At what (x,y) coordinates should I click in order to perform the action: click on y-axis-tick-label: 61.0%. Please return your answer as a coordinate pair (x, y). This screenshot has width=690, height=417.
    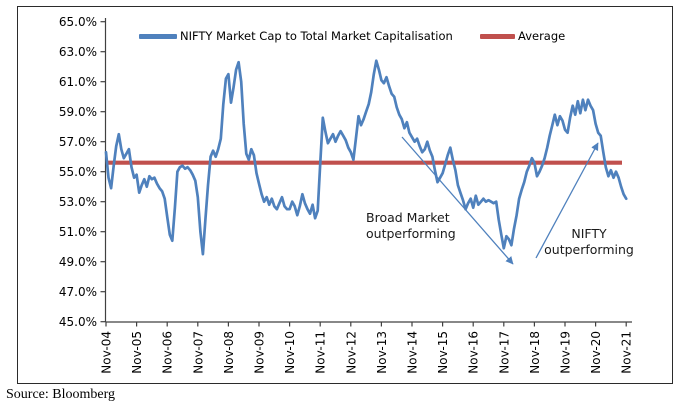
    Looking at the image, I should click on (78, 82).